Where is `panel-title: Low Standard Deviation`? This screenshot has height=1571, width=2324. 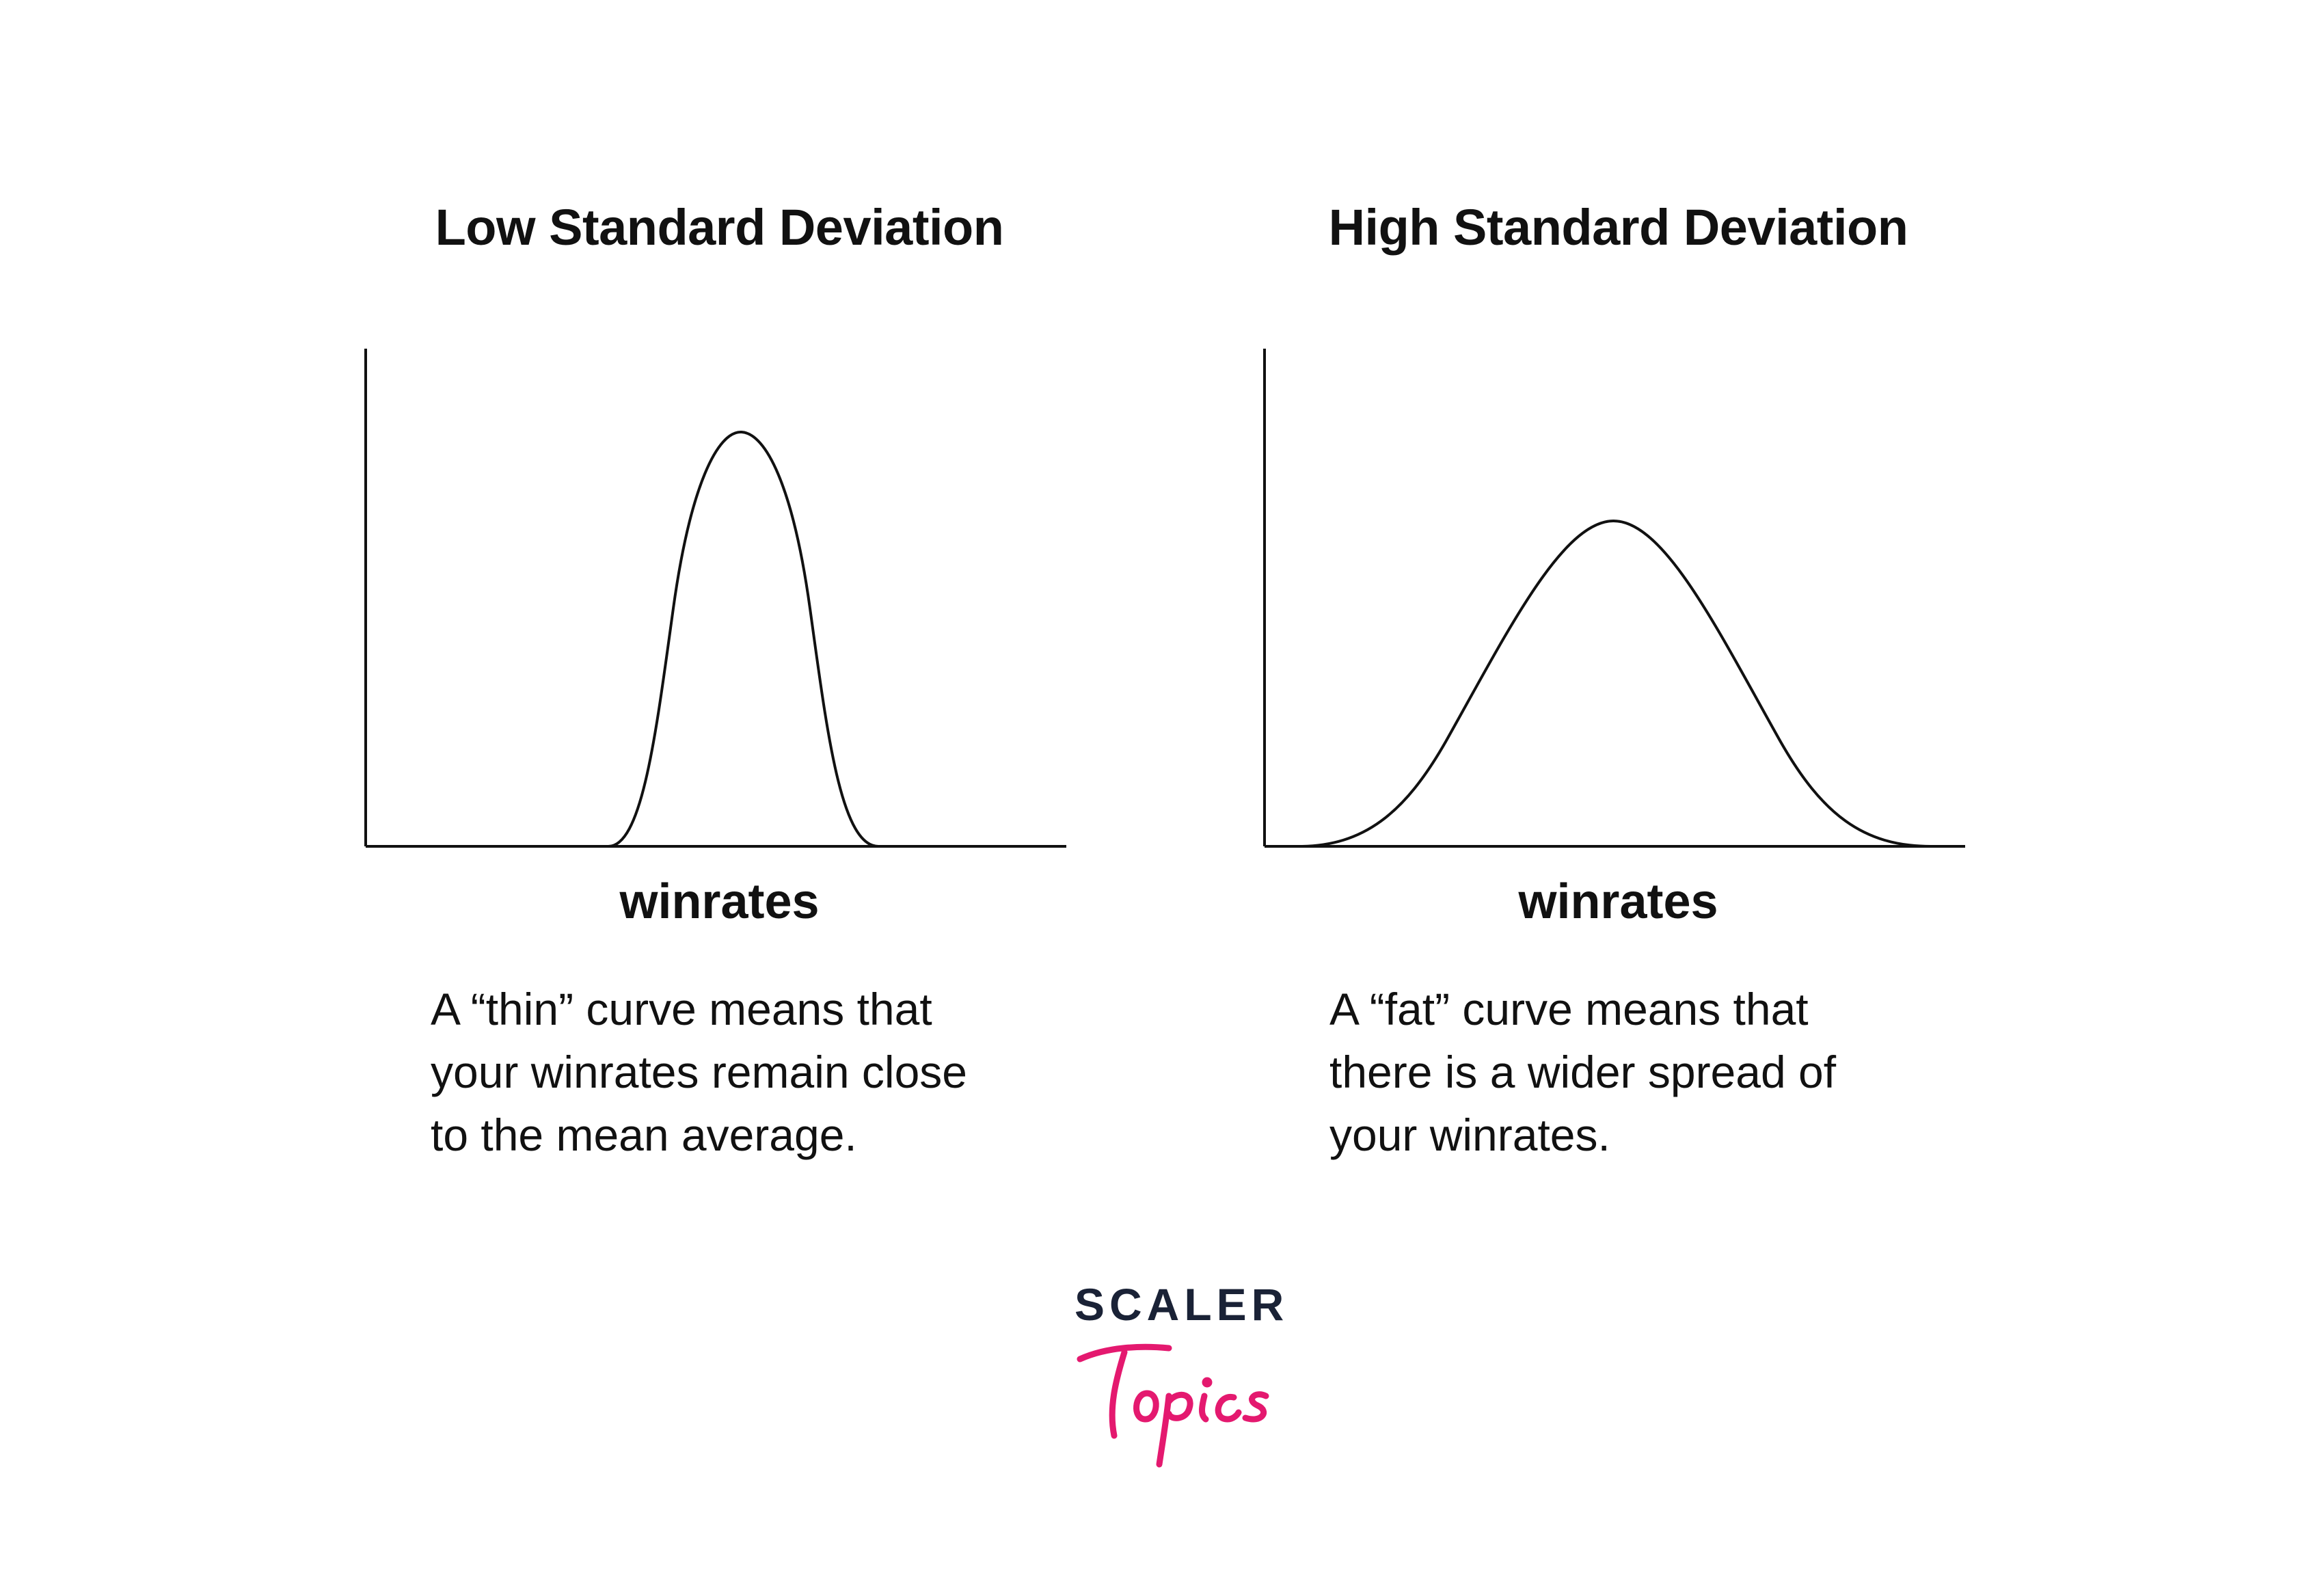
panel-title: Low Standard Deviation is located at coordinates (719, 228).